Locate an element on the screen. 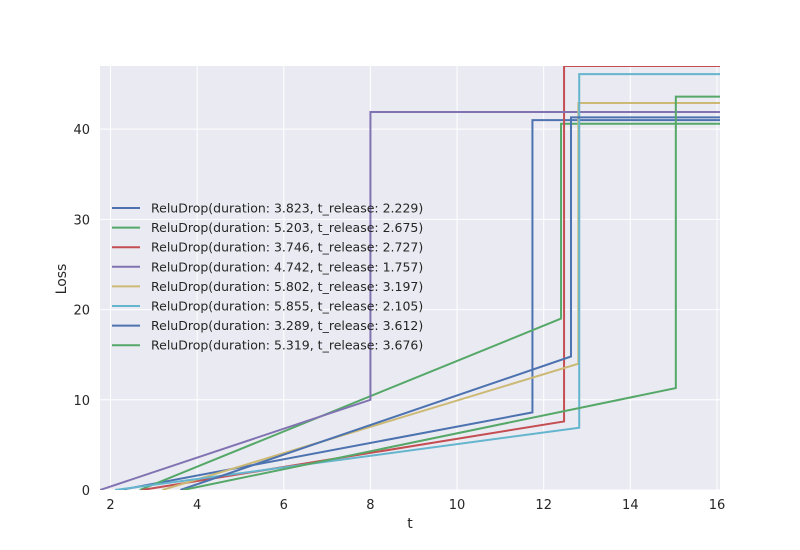 The width and height of the screenshot is (800, 550). y-axis-title: Loss is located at coordinates (62, 279).